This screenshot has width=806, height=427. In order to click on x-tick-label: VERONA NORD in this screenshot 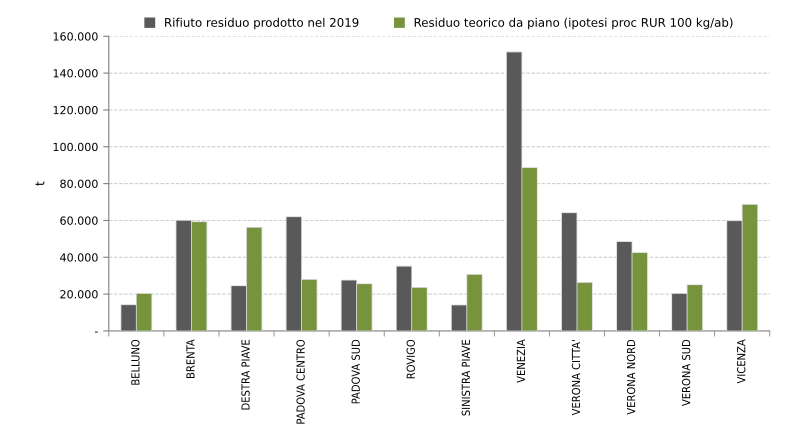, I will do `click(631, 377)`.